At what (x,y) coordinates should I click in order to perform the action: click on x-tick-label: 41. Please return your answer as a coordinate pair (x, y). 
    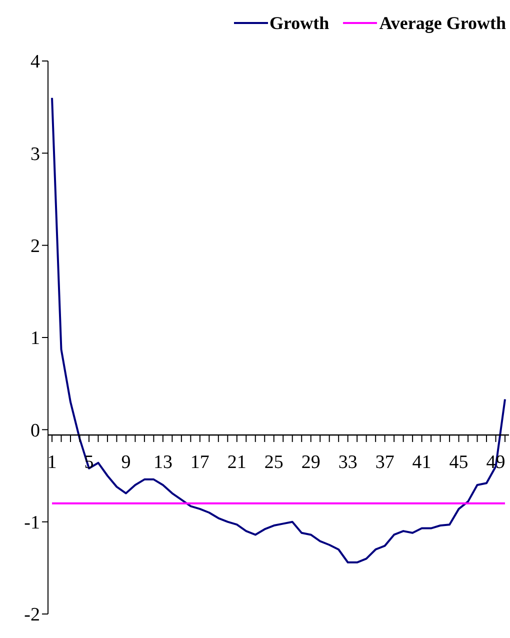
    Looking at the image, I should click on (422, 462).